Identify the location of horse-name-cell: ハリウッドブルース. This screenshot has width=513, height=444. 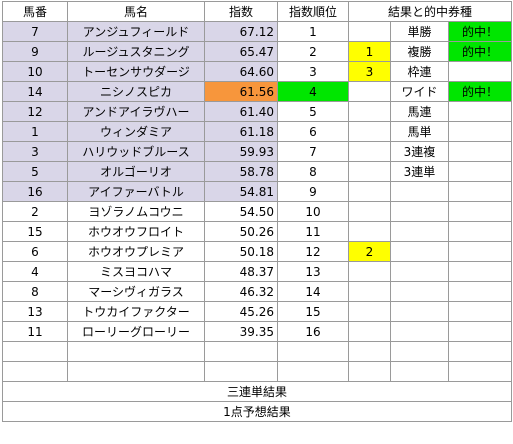
(136, 151).